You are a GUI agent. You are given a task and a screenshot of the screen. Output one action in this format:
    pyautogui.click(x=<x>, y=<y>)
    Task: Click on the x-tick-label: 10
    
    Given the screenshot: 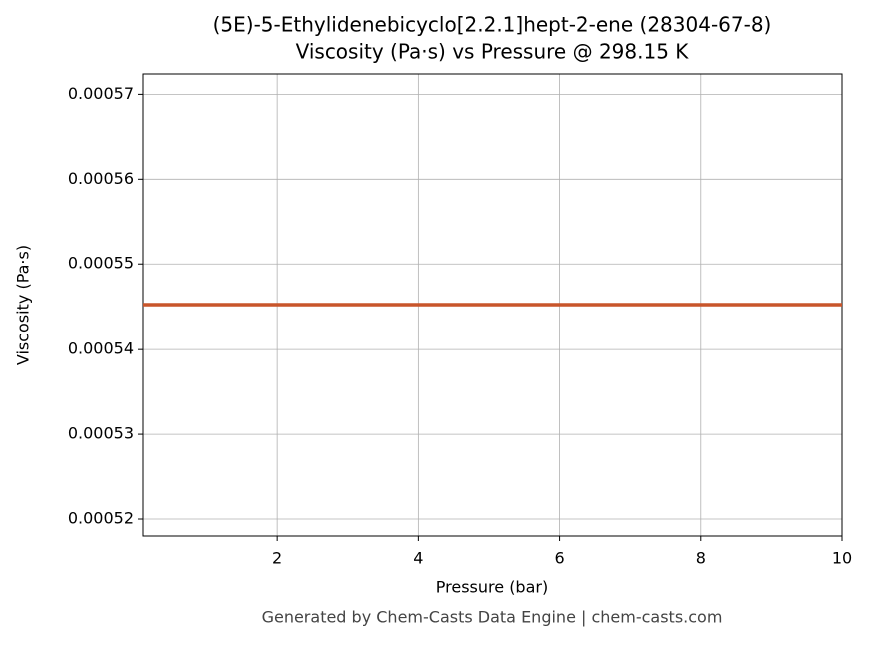 What is the action you would take?
    pyautogui.click(x=842, y=558)
    